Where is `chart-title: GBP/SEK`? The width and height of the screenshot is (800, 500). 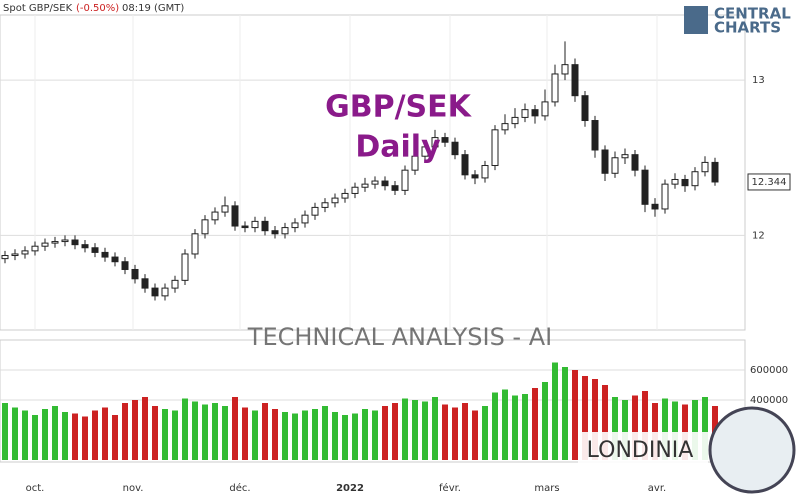 chart-title: GBP/SEK is located at coordinates (399, 107).